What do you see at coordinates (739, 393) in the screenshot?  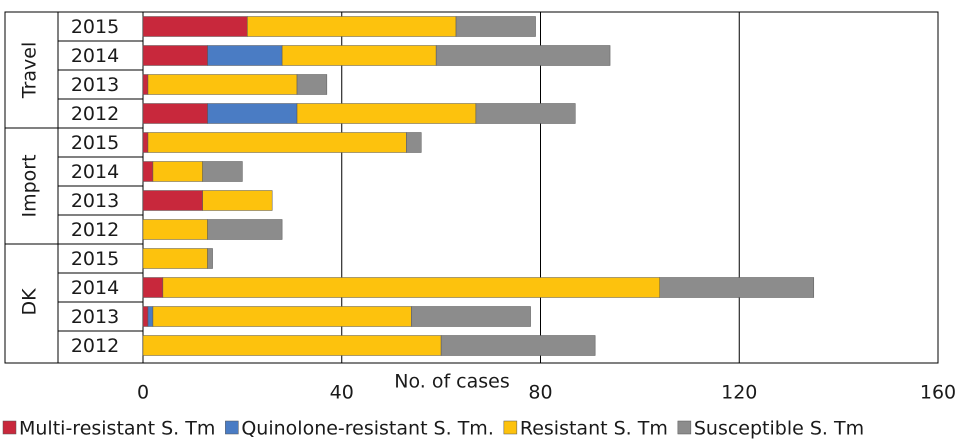 I see `x-tick-label: 120` at bounding box center [739, 393].